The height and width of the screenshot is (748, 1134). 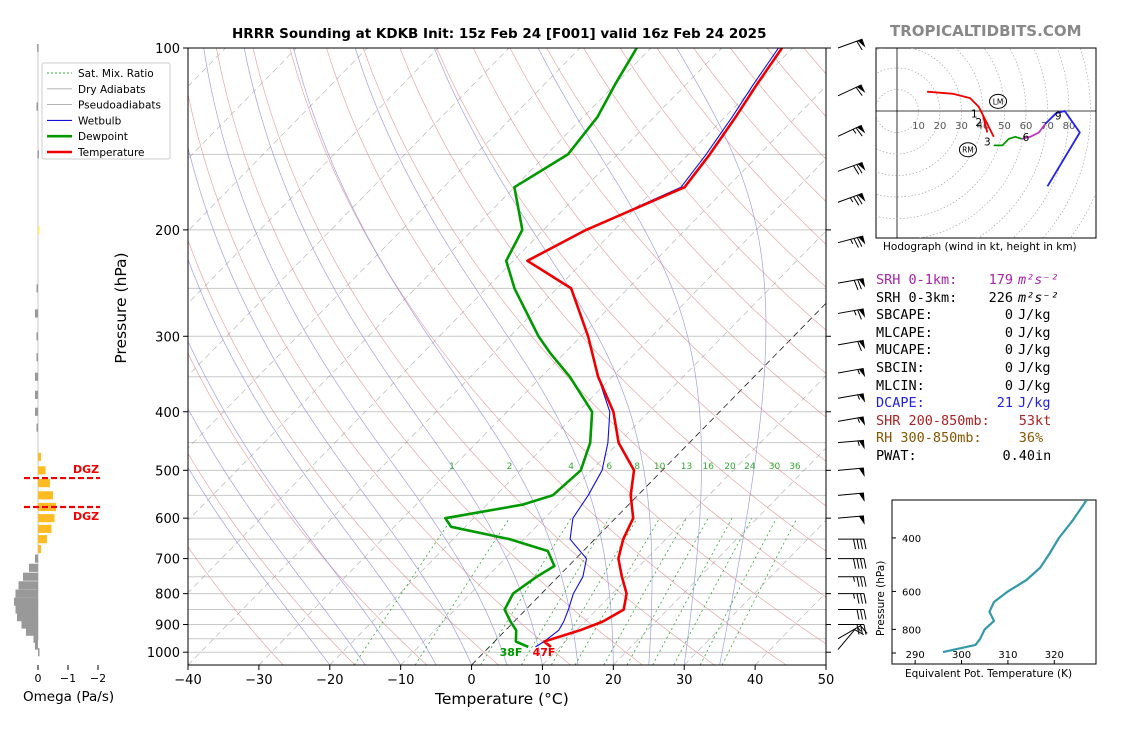 What do you see at coordinates (1012, 143) in the screenshot?
I see `hodo-ring` at bounding box center [1012, 143].